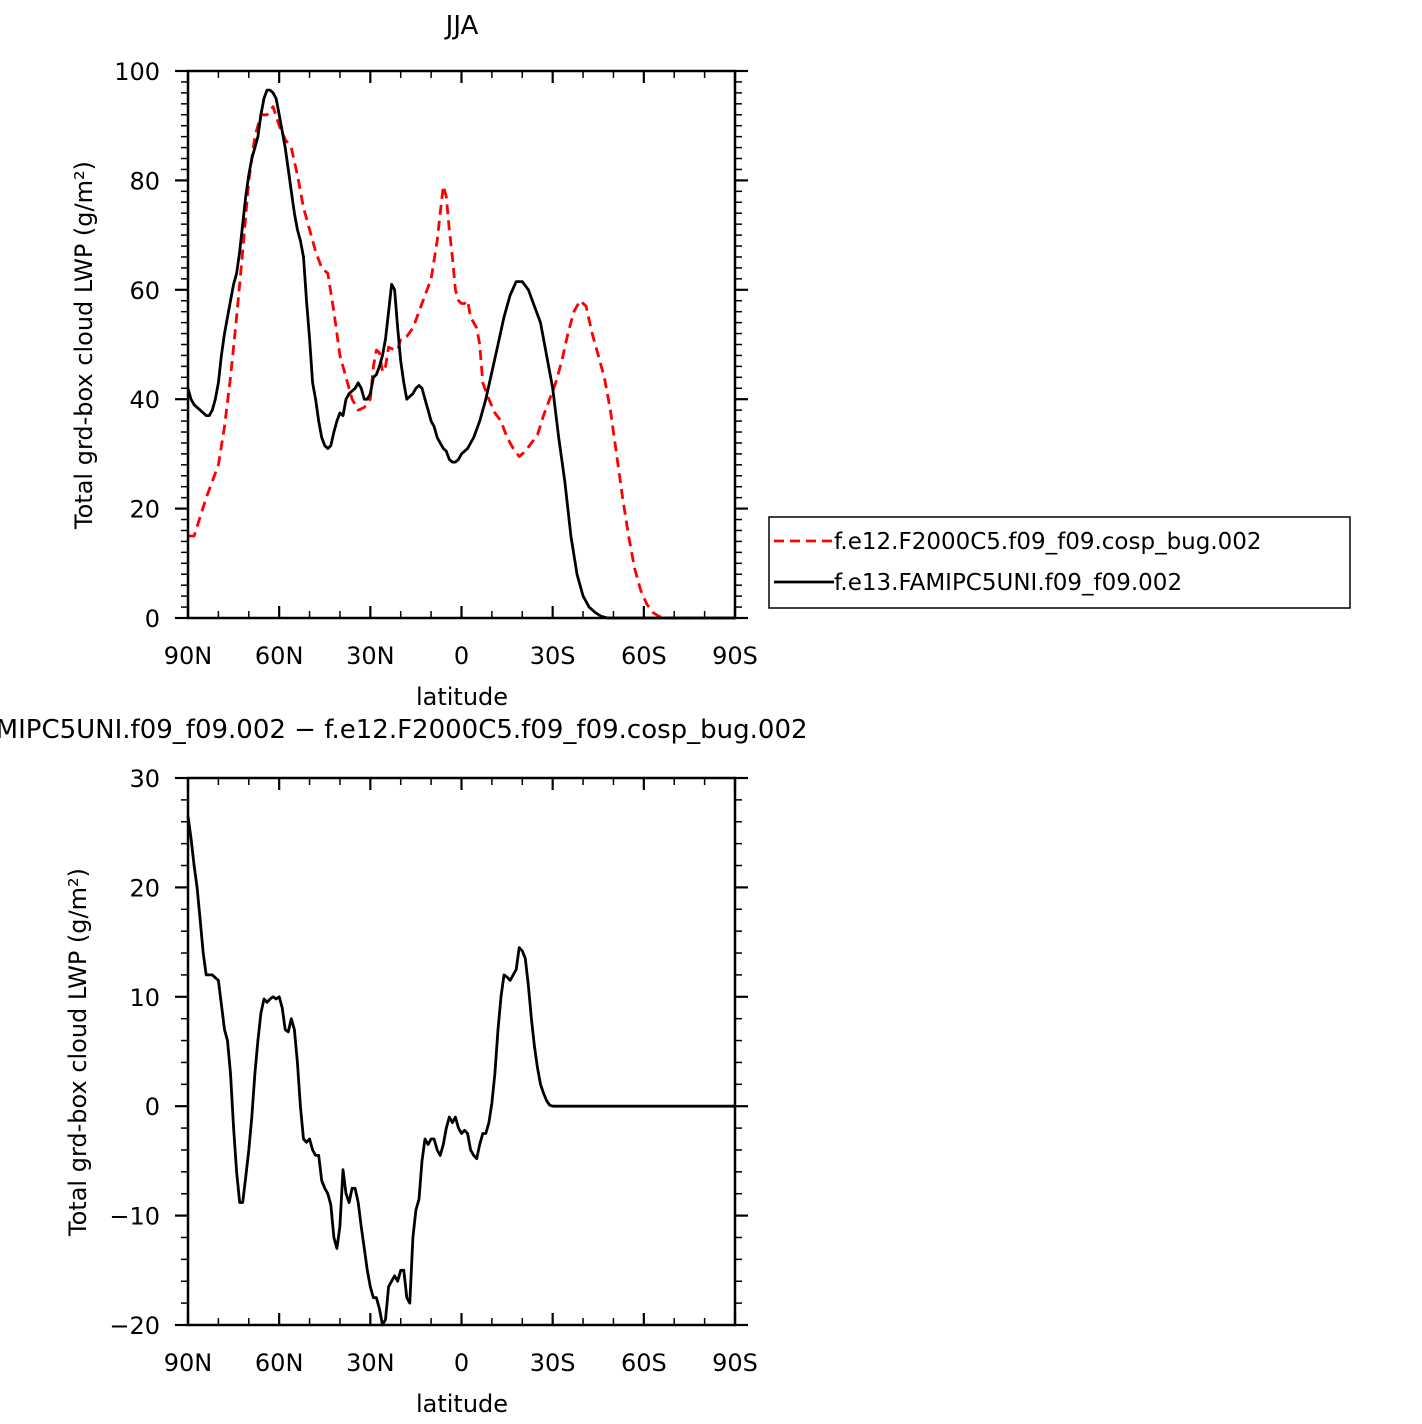  I want to click on bottom-y-tick-label: 20, so click(144, 888).